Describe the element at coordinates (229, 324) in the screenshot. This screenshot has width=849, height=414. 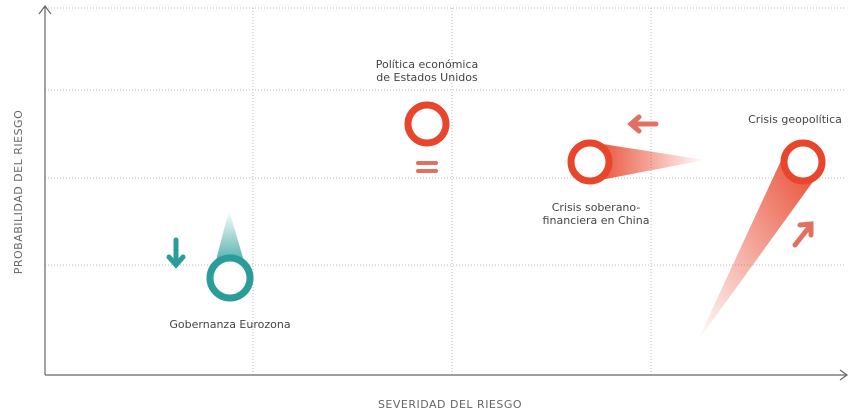
I see `risk-label: Gobernanza Eurozona` at that location.